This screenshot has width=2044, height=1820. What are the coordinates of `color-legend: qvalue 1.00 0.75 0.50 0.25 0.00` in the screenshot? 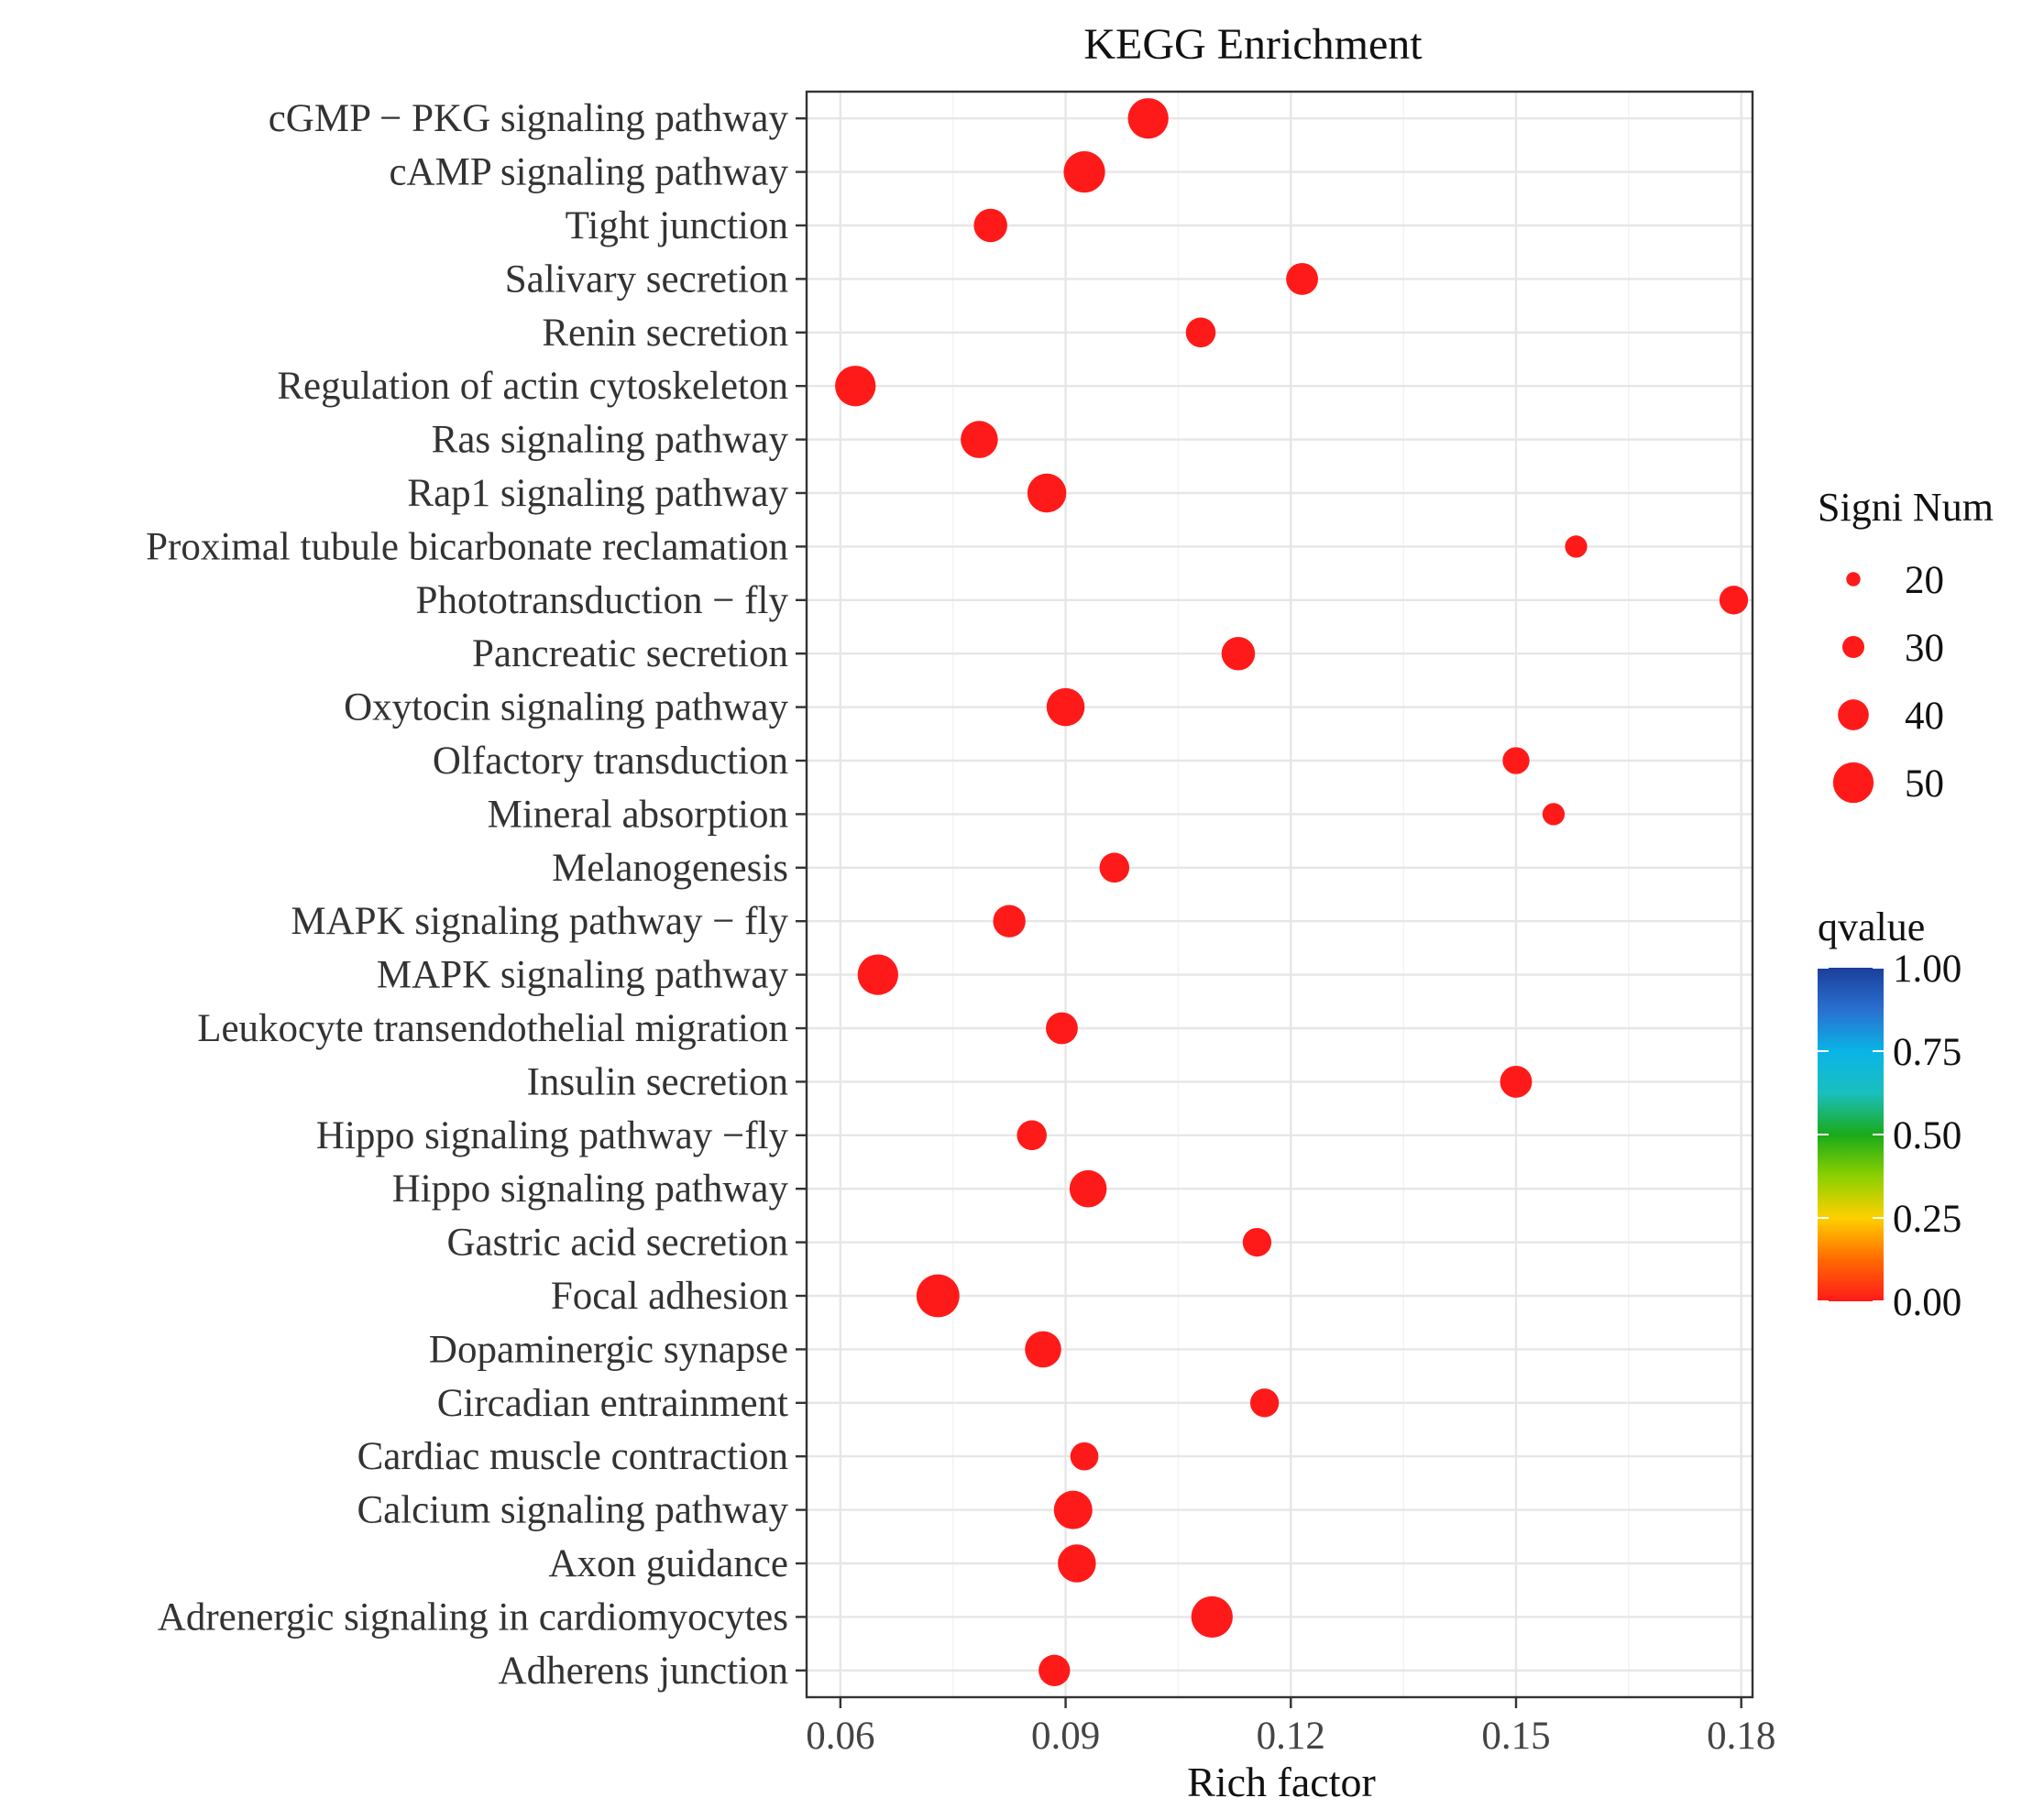 It's located at (1890, 1114).